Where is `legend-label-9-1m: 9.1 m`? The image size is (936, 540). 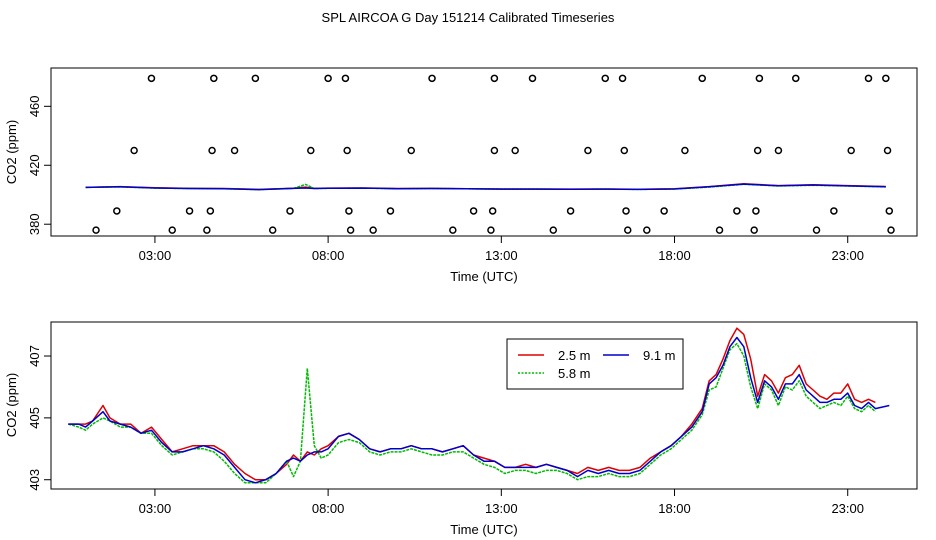
legend-label-9-1m: 9.1 m is located at coordinates (659, 355).